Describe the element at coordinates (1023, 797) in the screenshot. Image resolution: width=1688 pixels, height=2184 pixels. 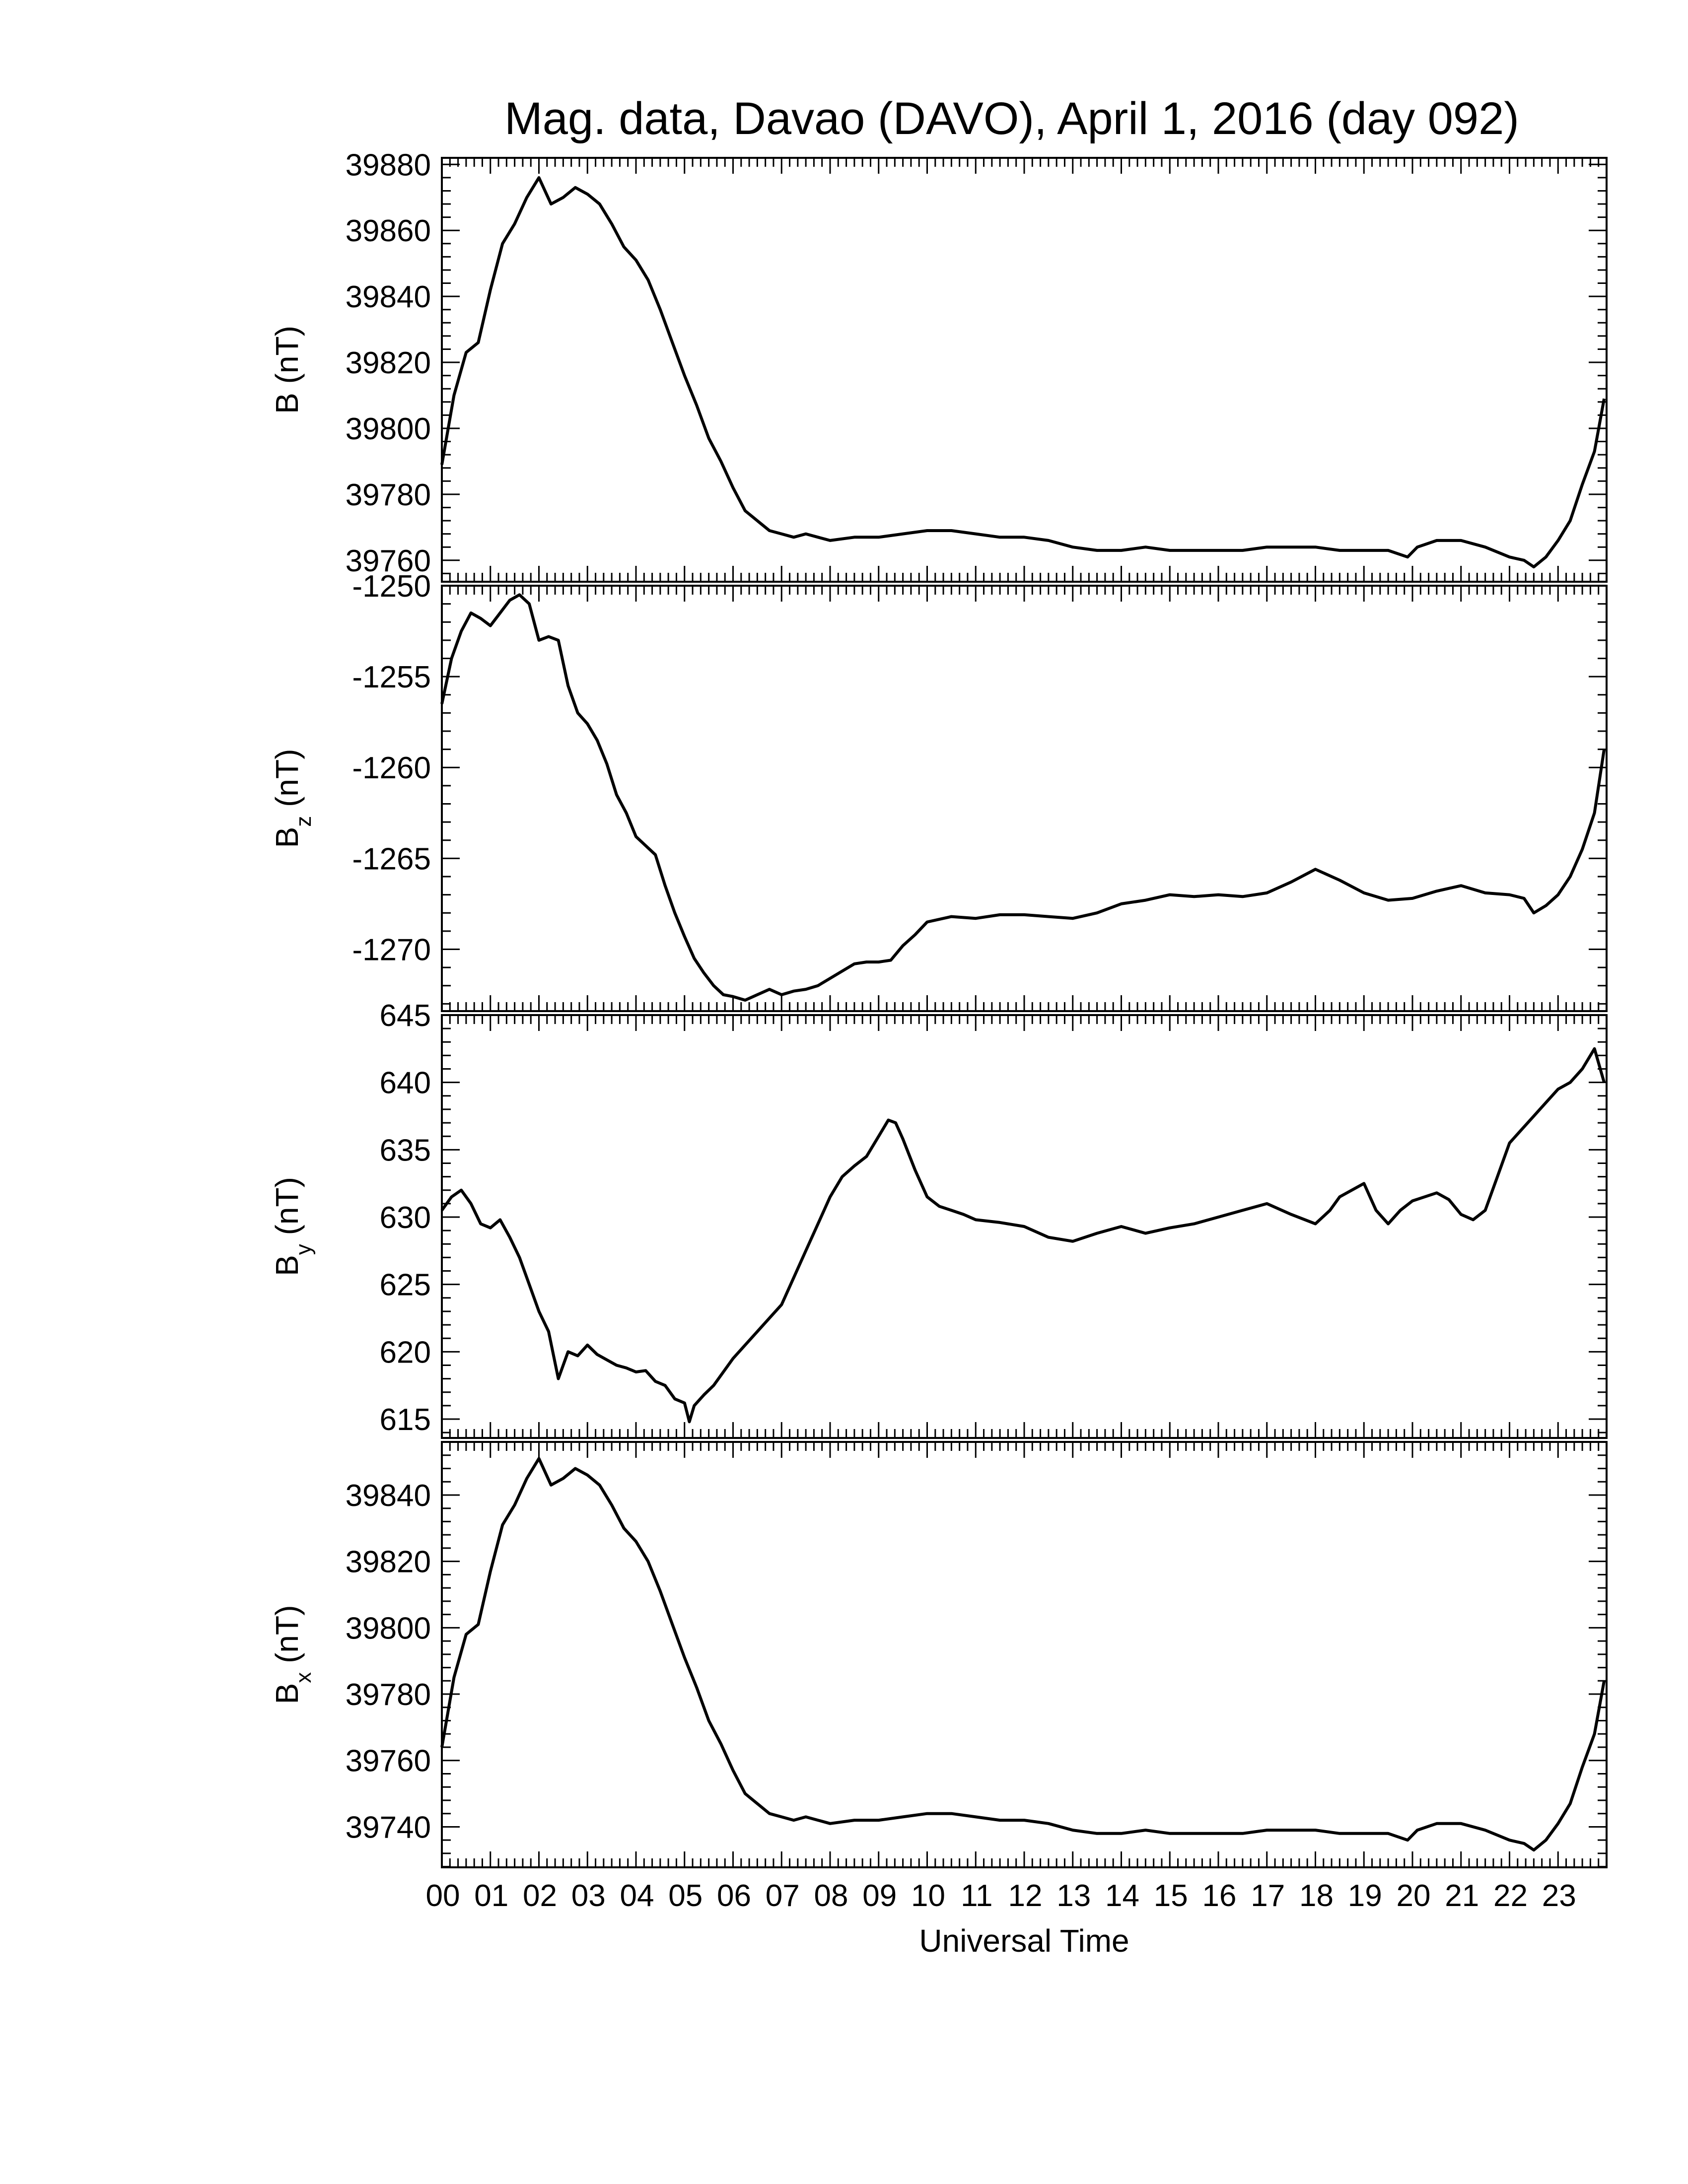
I see `series-line-Bz` at that location.